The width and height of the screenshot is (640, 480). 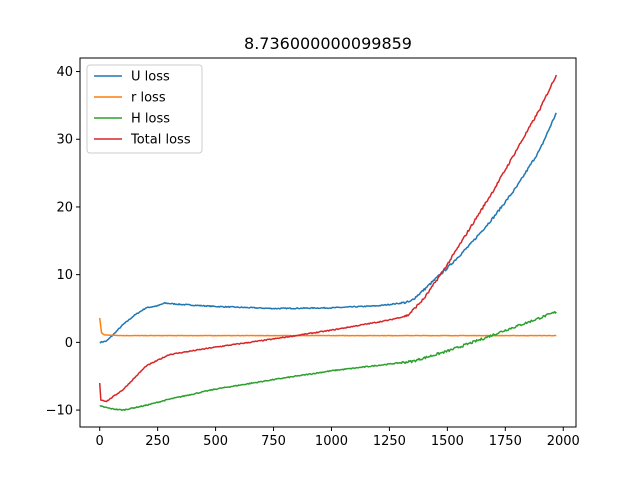 I want to click on x-tick-label: 500, so click(x=215, y=441).